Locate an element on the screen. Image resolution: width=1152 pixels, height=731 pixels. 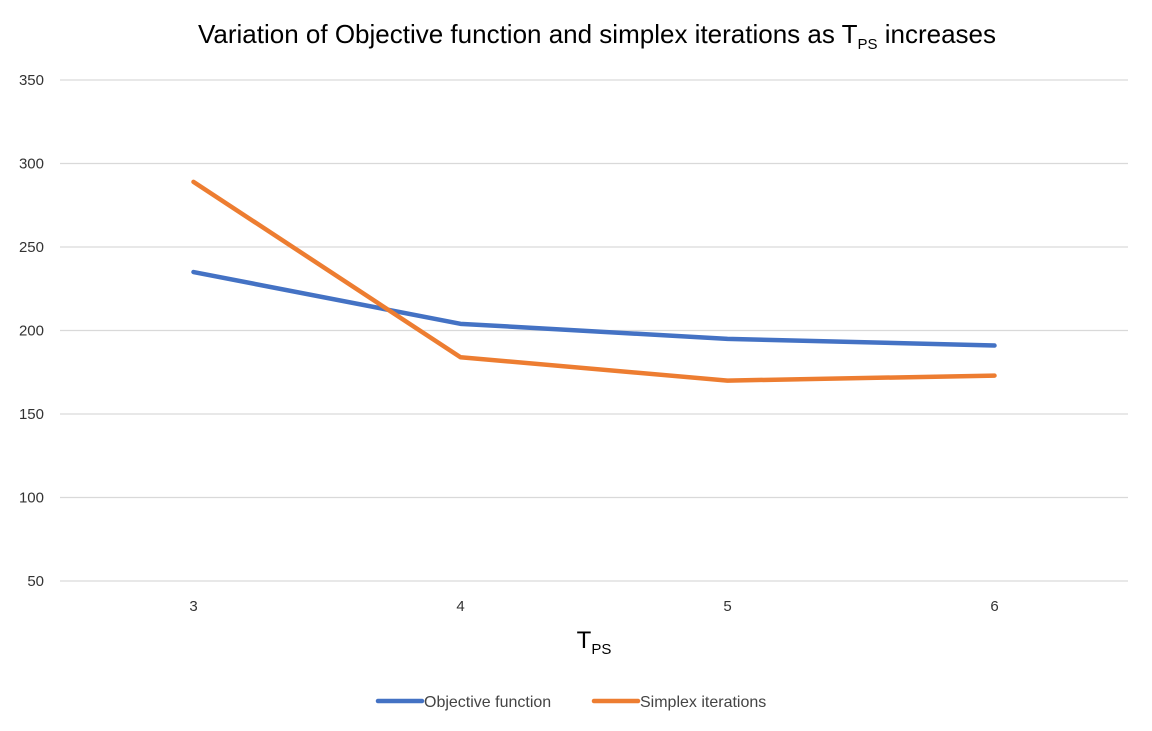
legend-label-1: Objective function is located at coordinates (487, 702).